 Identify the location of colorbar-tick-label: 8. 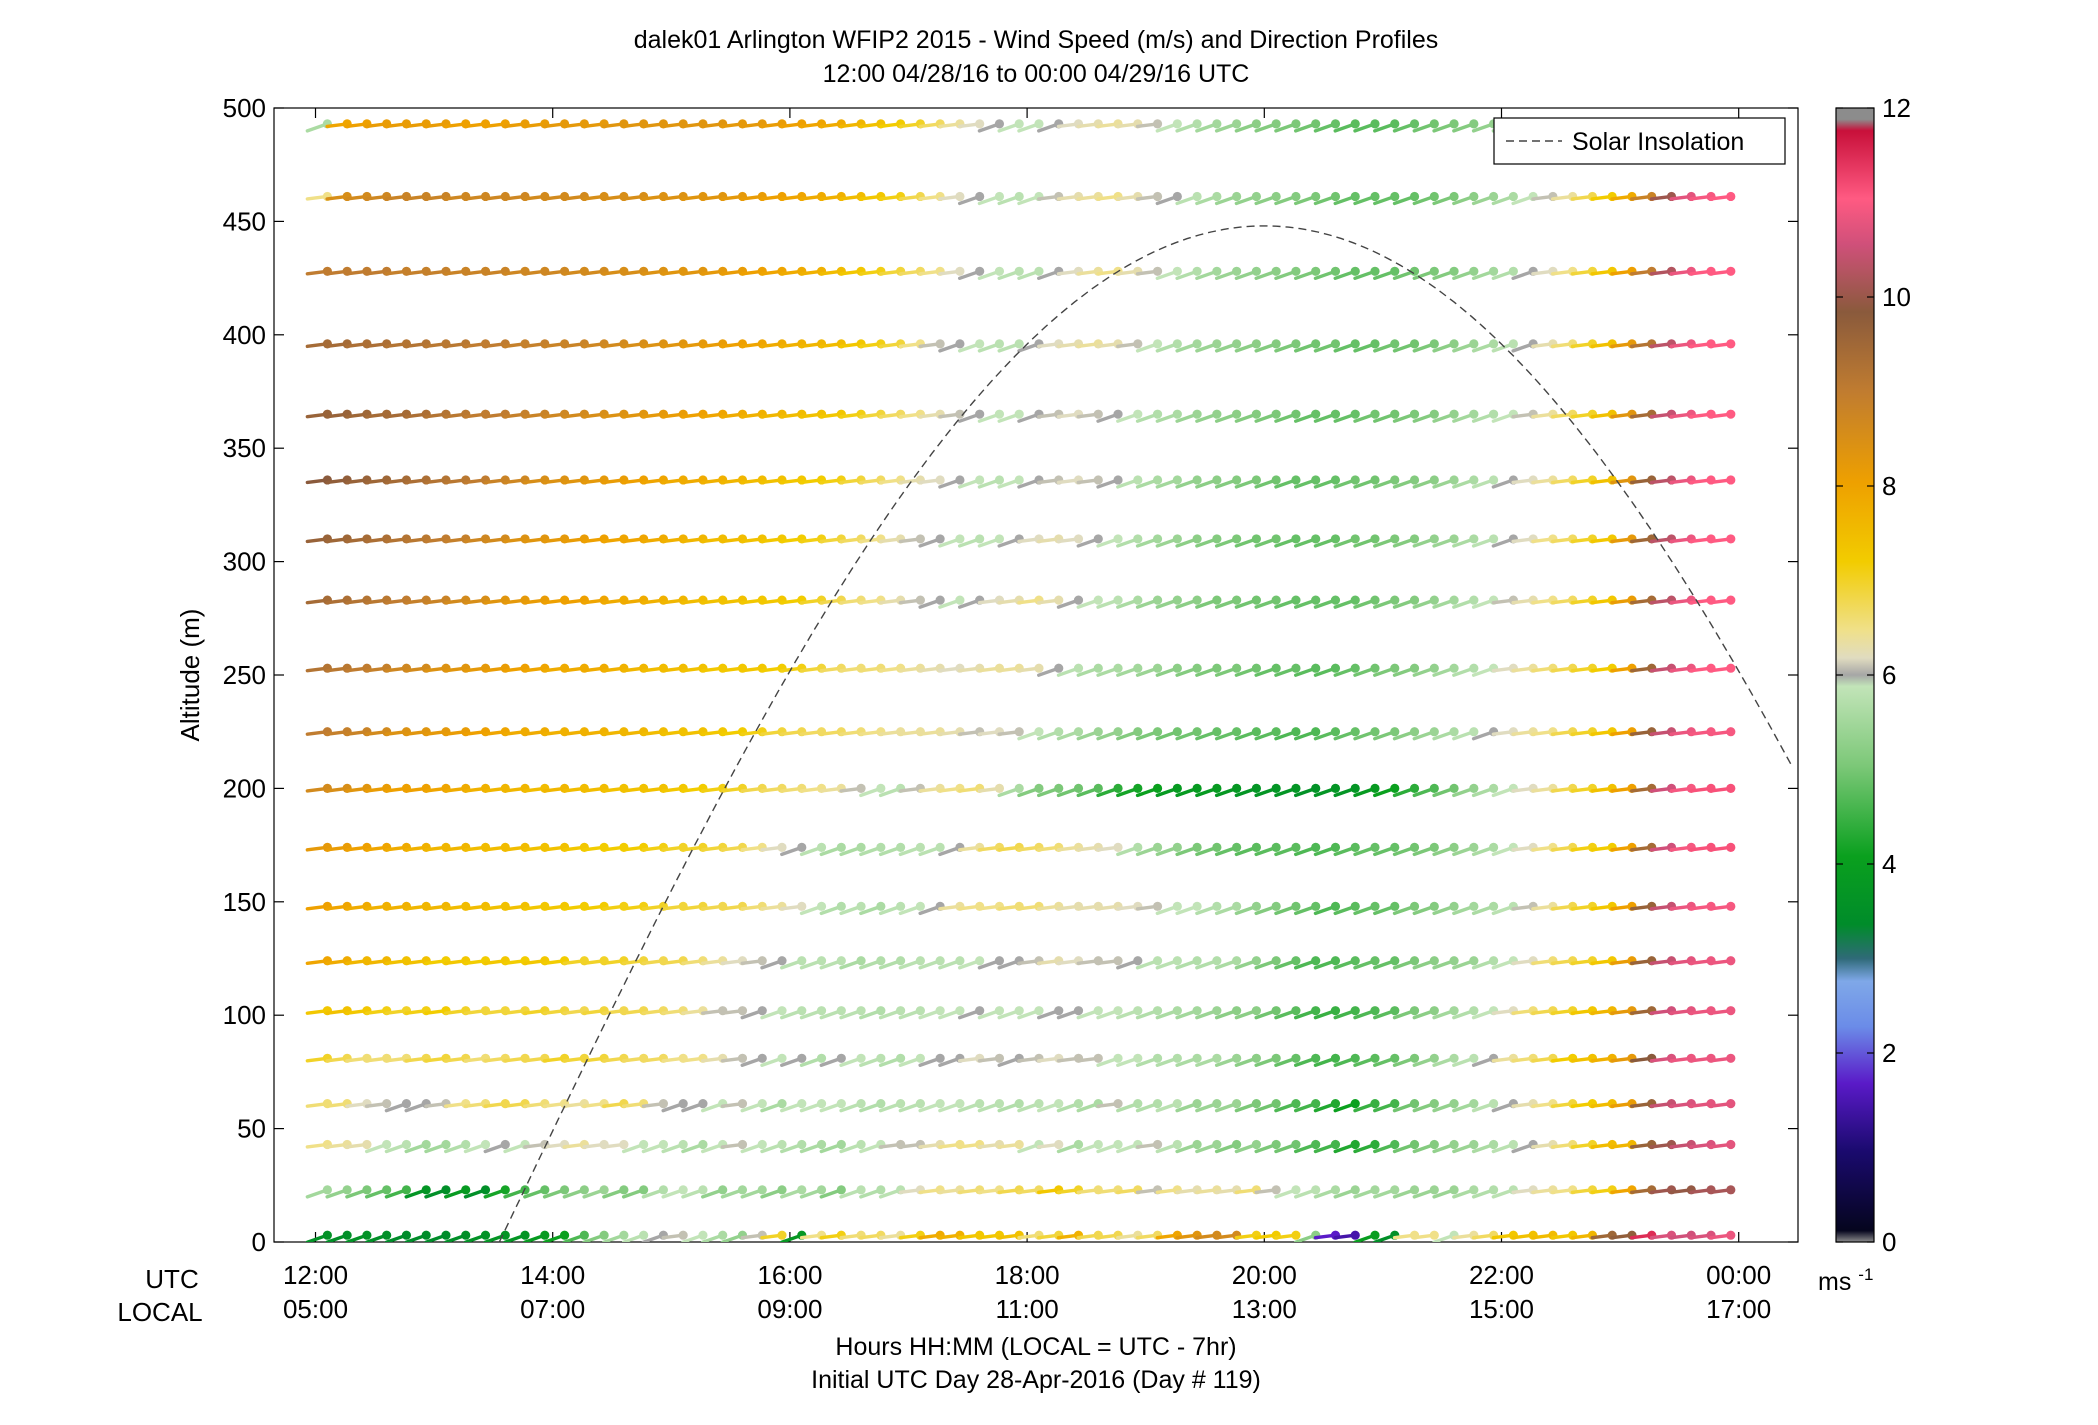
(1889, 486).